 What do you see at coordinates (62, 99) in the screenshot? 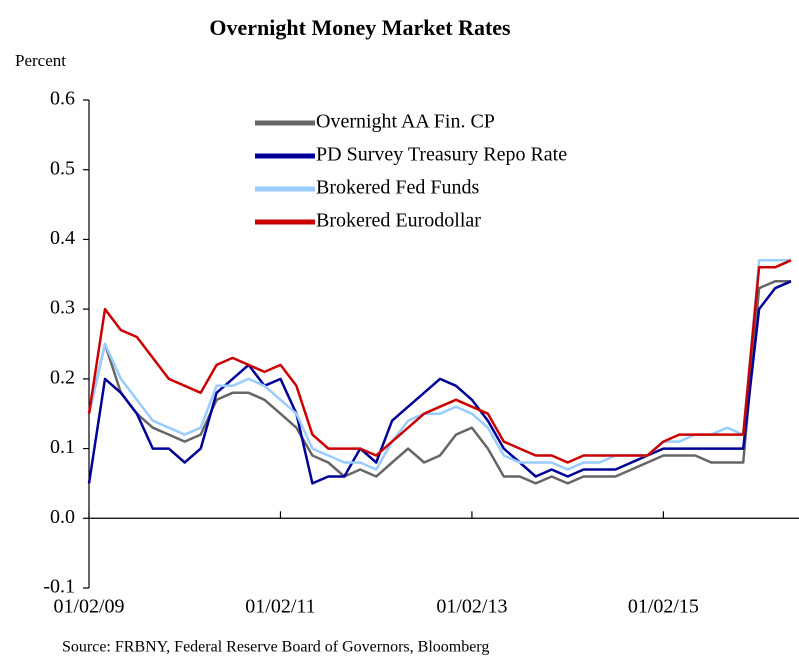
I see `y-tick-label: 0.6` at bounding box center [62, 99].